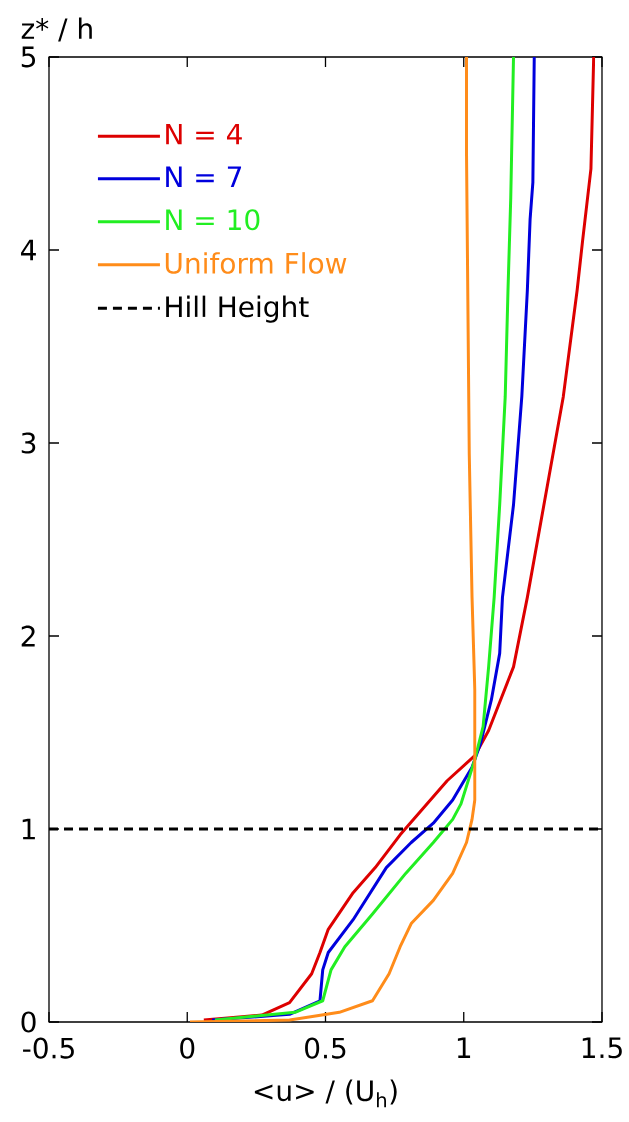 The image size is (629, 1122). I want to click on y-tick-label: 0, so click(28, 1022).